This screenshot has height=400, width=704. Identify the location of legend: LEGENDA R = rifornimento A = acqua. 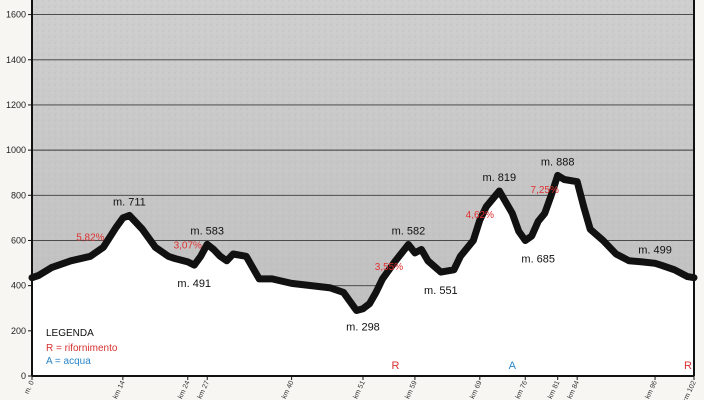
(82, 347).